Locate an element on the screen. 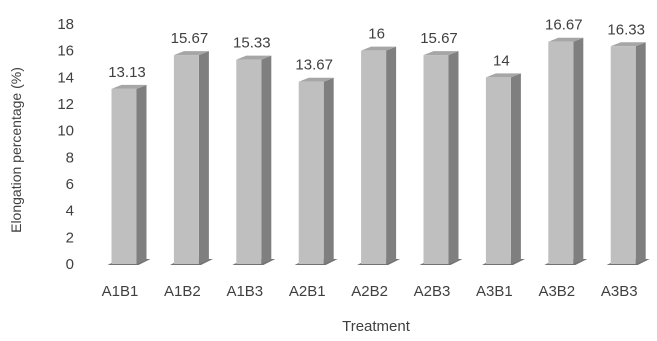 The image size is (657, 341). y-tick-label: 10 is located at coordinates (65, 131).